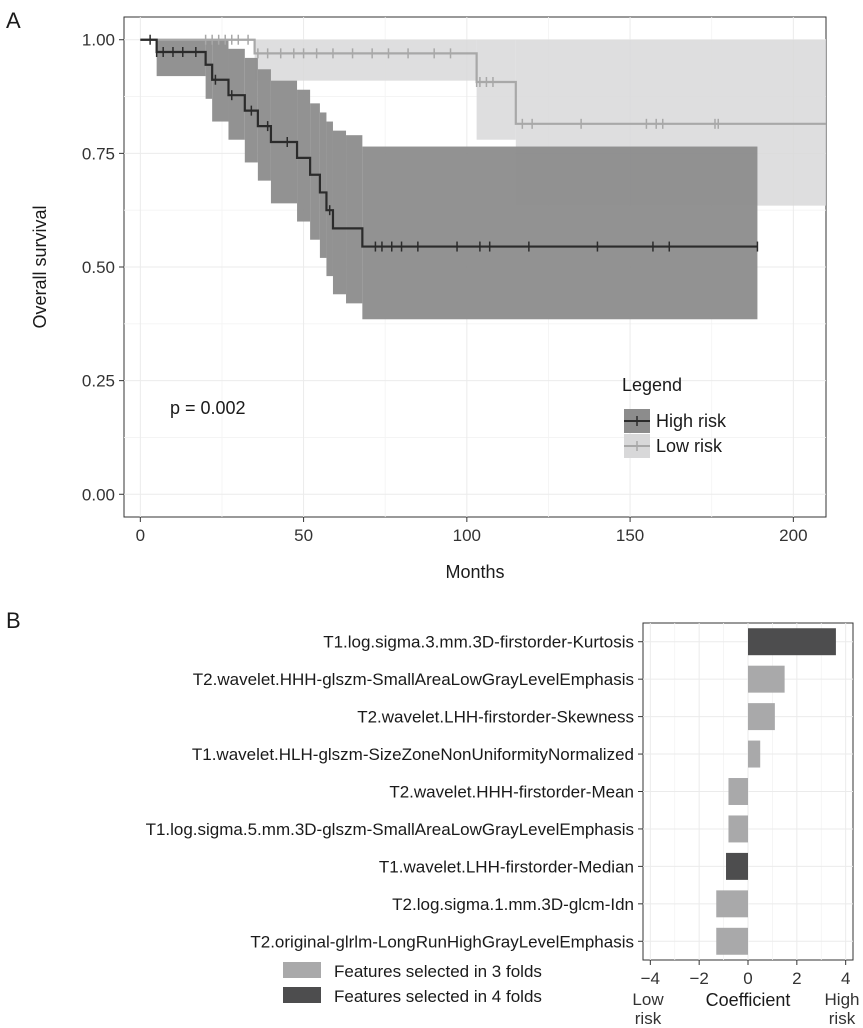 The width and height of the screenshot is (863, 1028). What do you see at coordinates (845, 978) in the screenshot?
I see `coef-x-tick-label: 4` at bounding box center [845, 978].